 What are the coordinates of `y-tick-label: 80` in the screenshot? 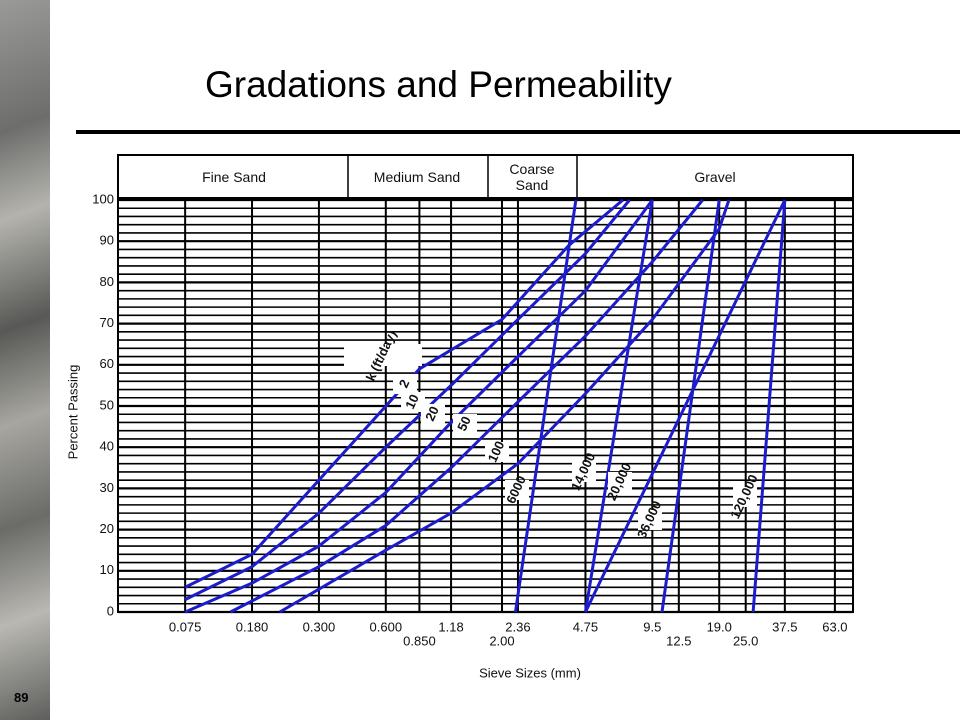 It's located at (107, 281).